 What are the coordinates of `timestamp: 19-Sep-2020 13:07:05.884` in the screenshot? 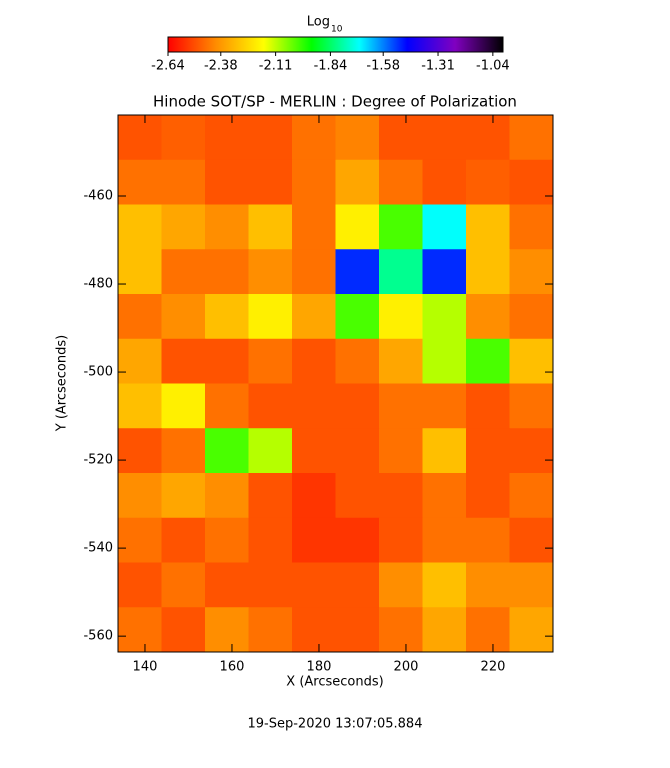 It's located at (335, 724).